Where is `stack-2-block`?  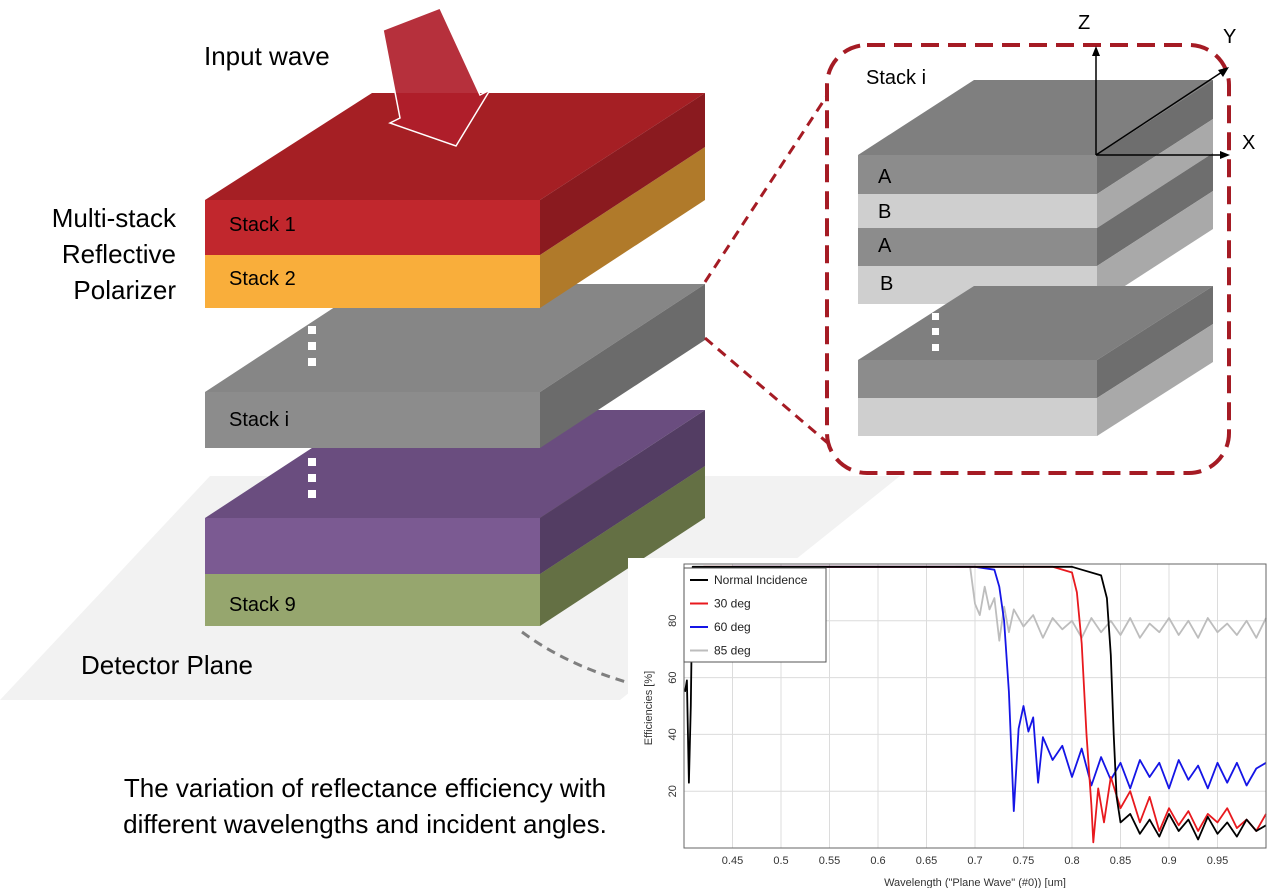
stack-2-block is located at coordinates (455, 227).